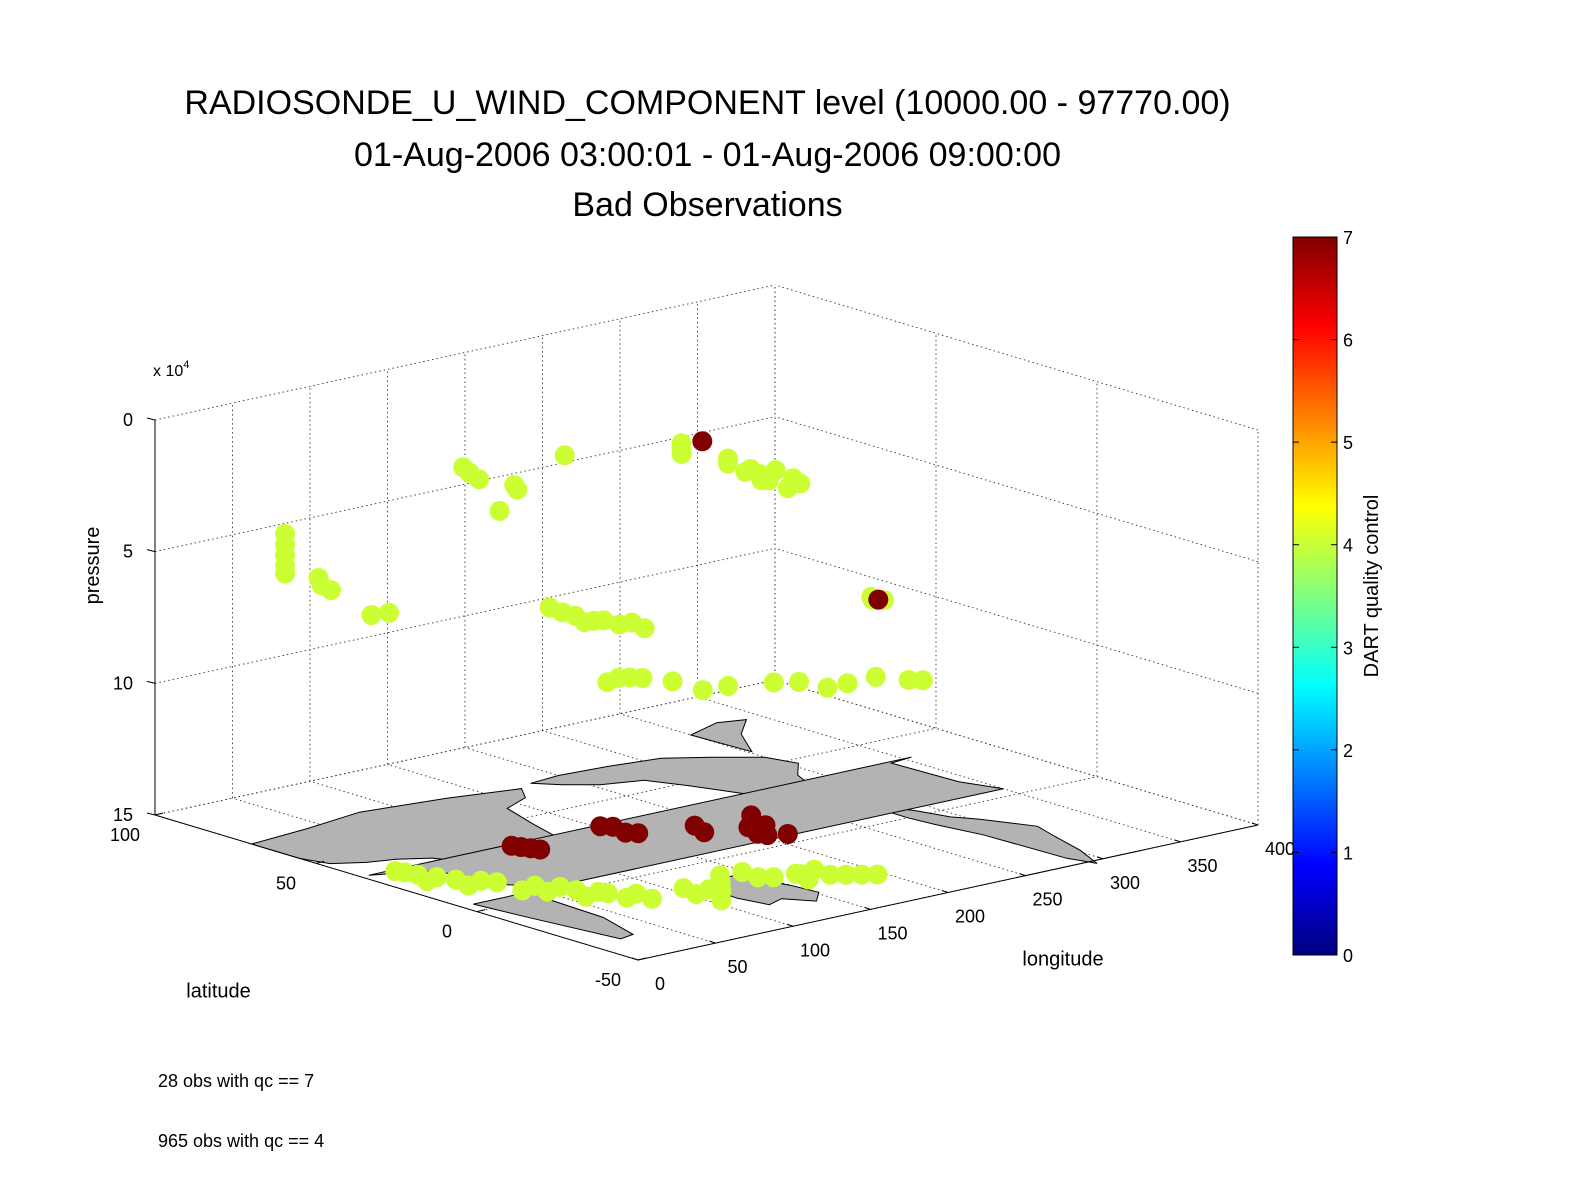  What do you see at coordinates (1348, 341) in the screenshot?
I see `colorbar-tick-label: 6` at bounding box center [1348, 341].